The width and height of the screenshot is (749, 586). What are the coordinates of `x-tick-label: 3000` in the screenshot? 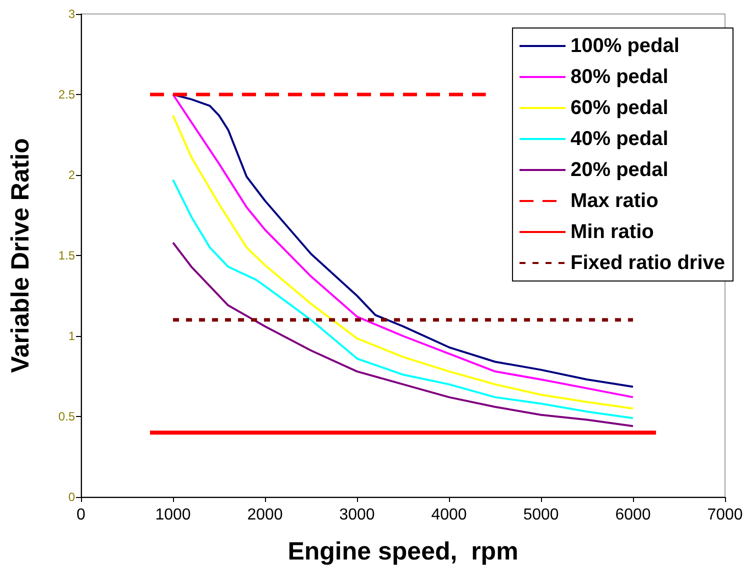 It's located at (357, 515).